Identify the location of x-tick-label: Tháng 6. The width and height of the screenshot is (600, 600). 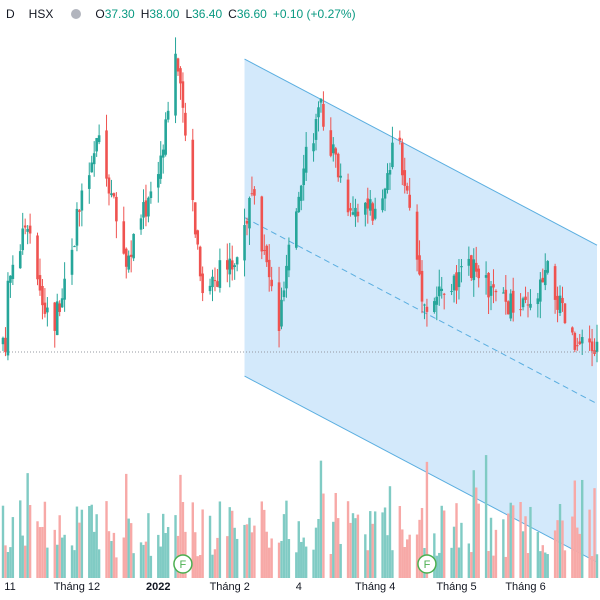
(525, 587).